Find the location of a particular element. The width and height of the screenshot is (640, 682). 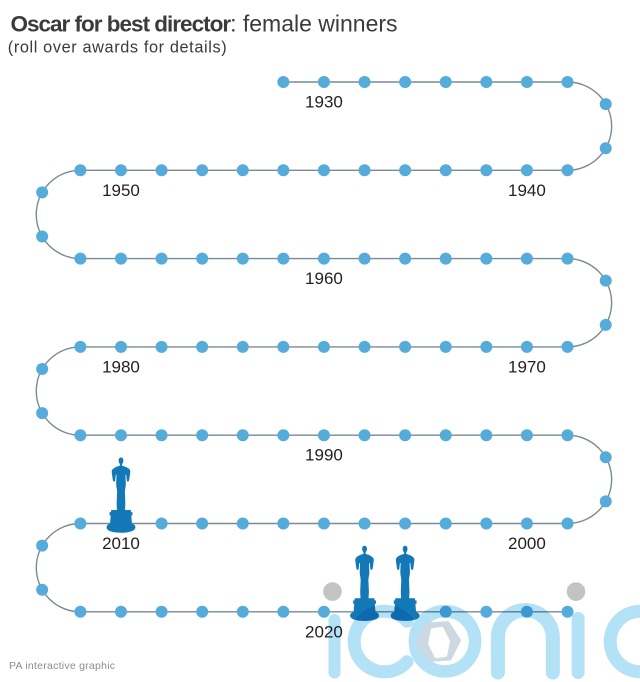

svg-text: 1970 is located at coordinates (527, 366).